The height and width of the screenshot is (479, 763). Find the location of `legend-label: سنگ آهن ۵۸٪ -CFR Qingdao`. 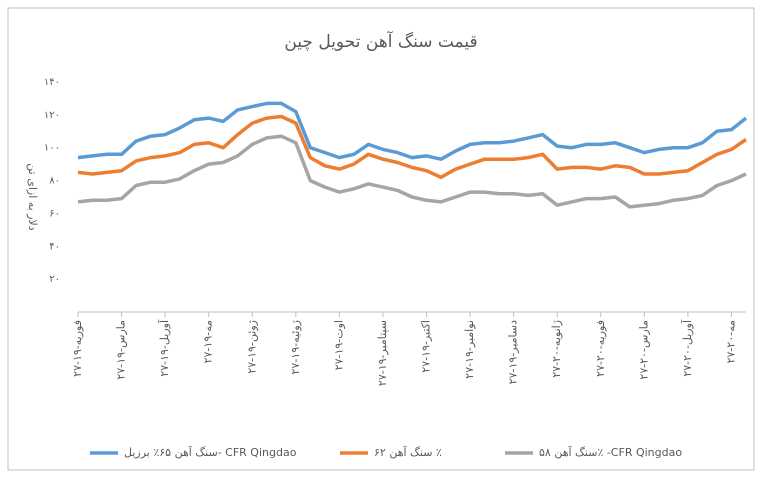

legend-label: سنگ آهن ۵۸٪ -CFR Qingdao is located at coordinates (610, 452).